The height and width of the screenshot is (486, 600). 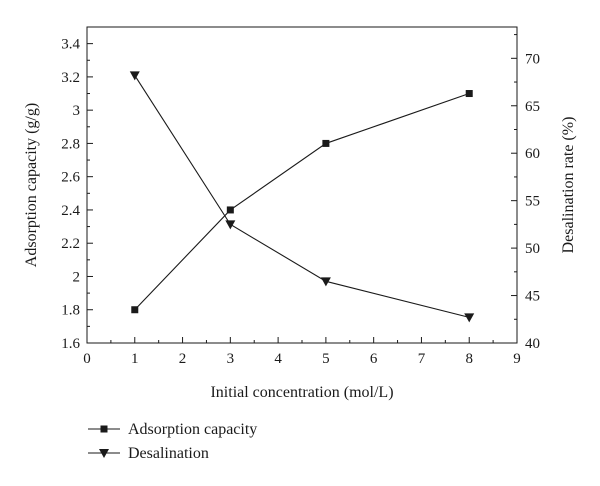 I want to click on right-y-tick-label: 50, so click(x=532, y=249).